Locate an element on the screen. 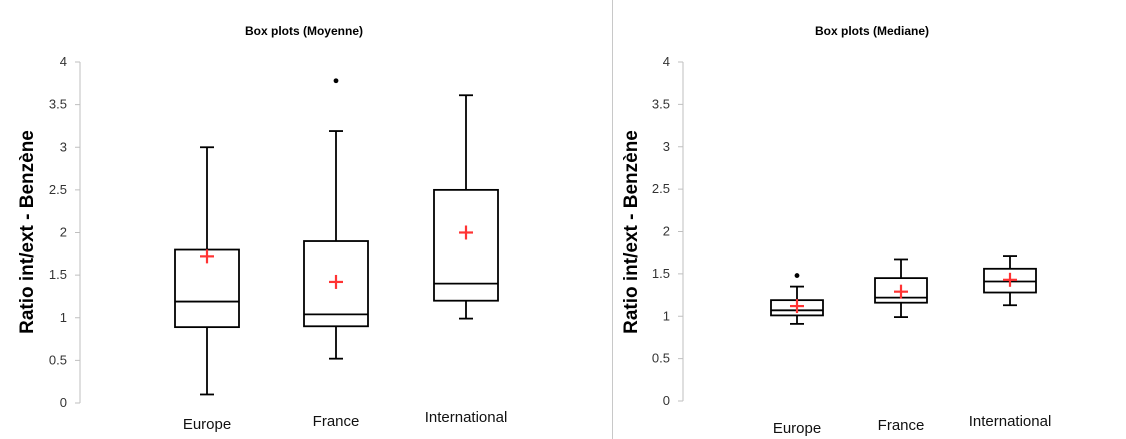  panel-divider is located at coordinates (612, 219).